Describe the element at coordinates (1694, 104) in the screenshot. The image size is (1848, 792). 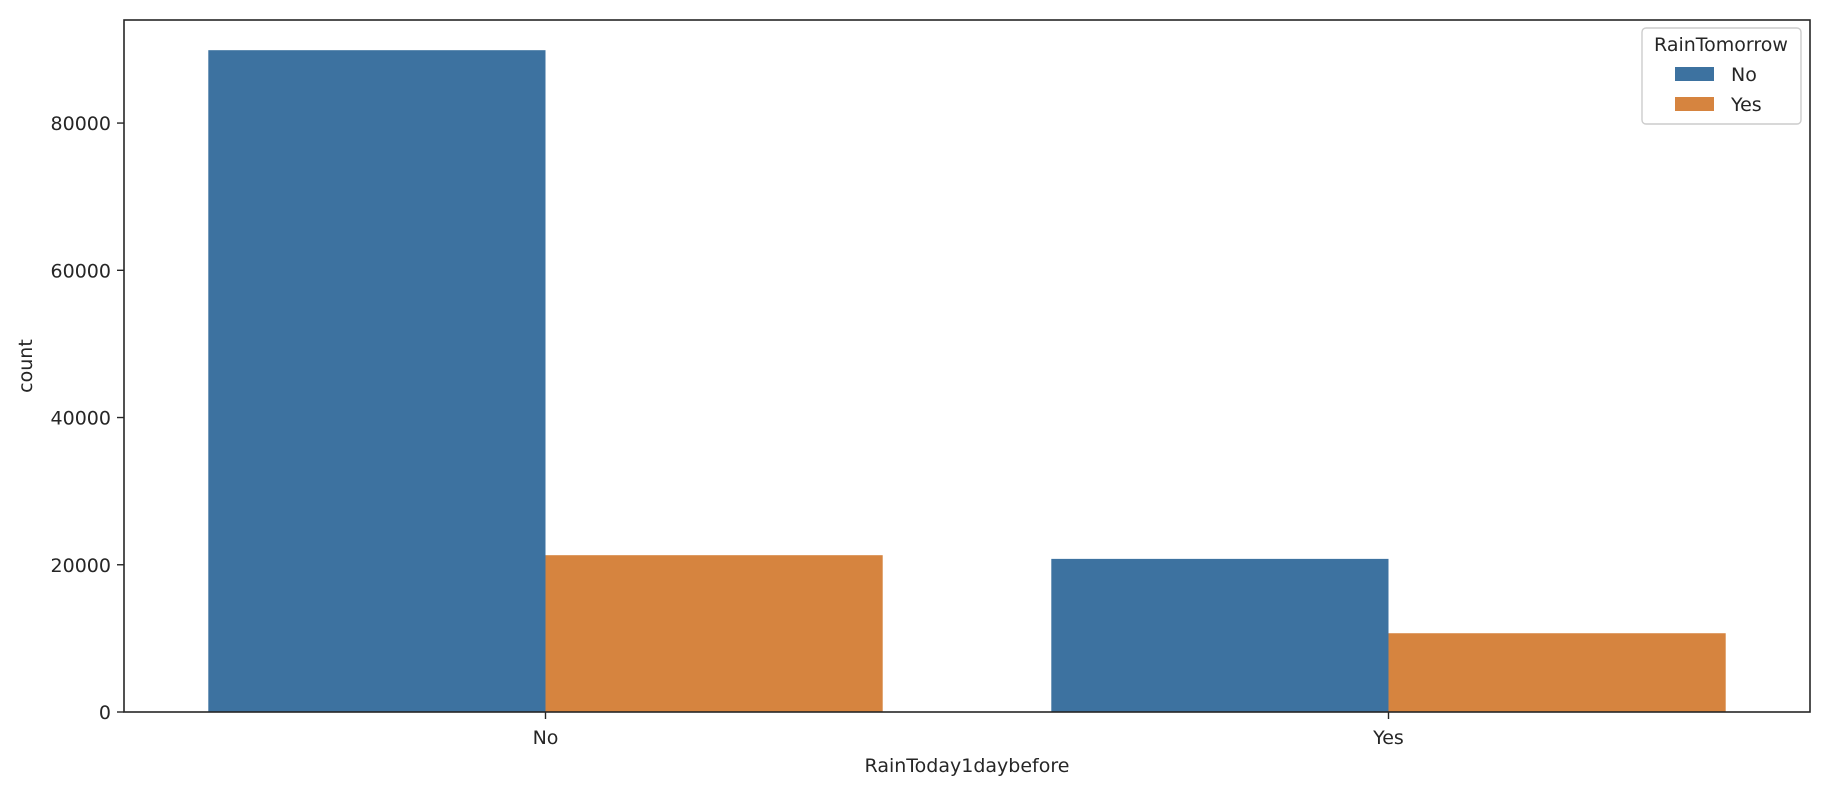
I see `legend-swatch-yes` at that location.